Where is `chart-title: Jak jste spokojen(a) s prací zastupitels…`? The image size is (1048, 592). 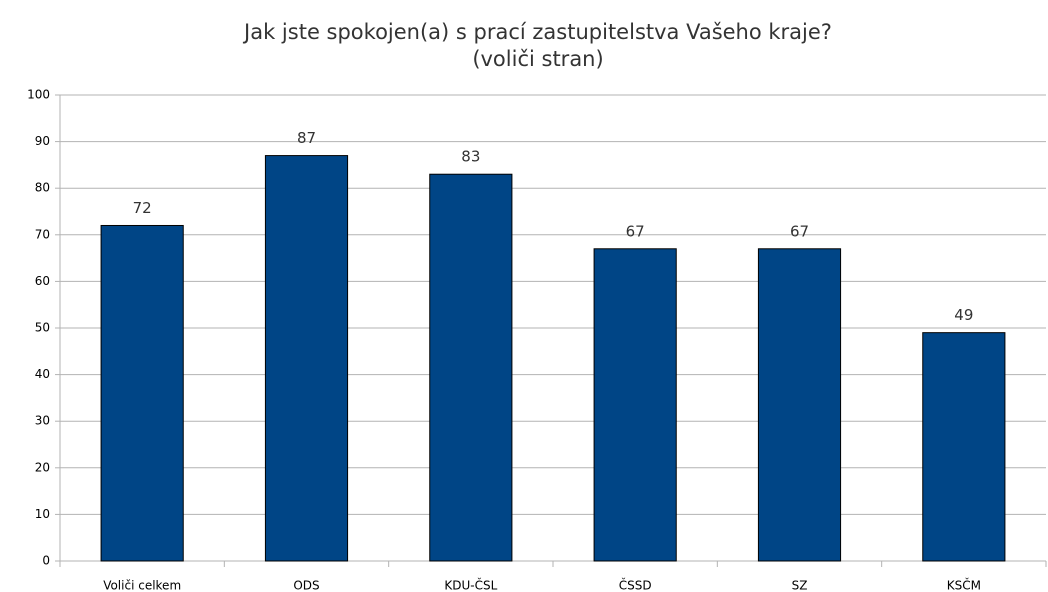 chart-title: Jak jste spokojen(a) s prací zastupitels… is located at coordinates (537, 32).